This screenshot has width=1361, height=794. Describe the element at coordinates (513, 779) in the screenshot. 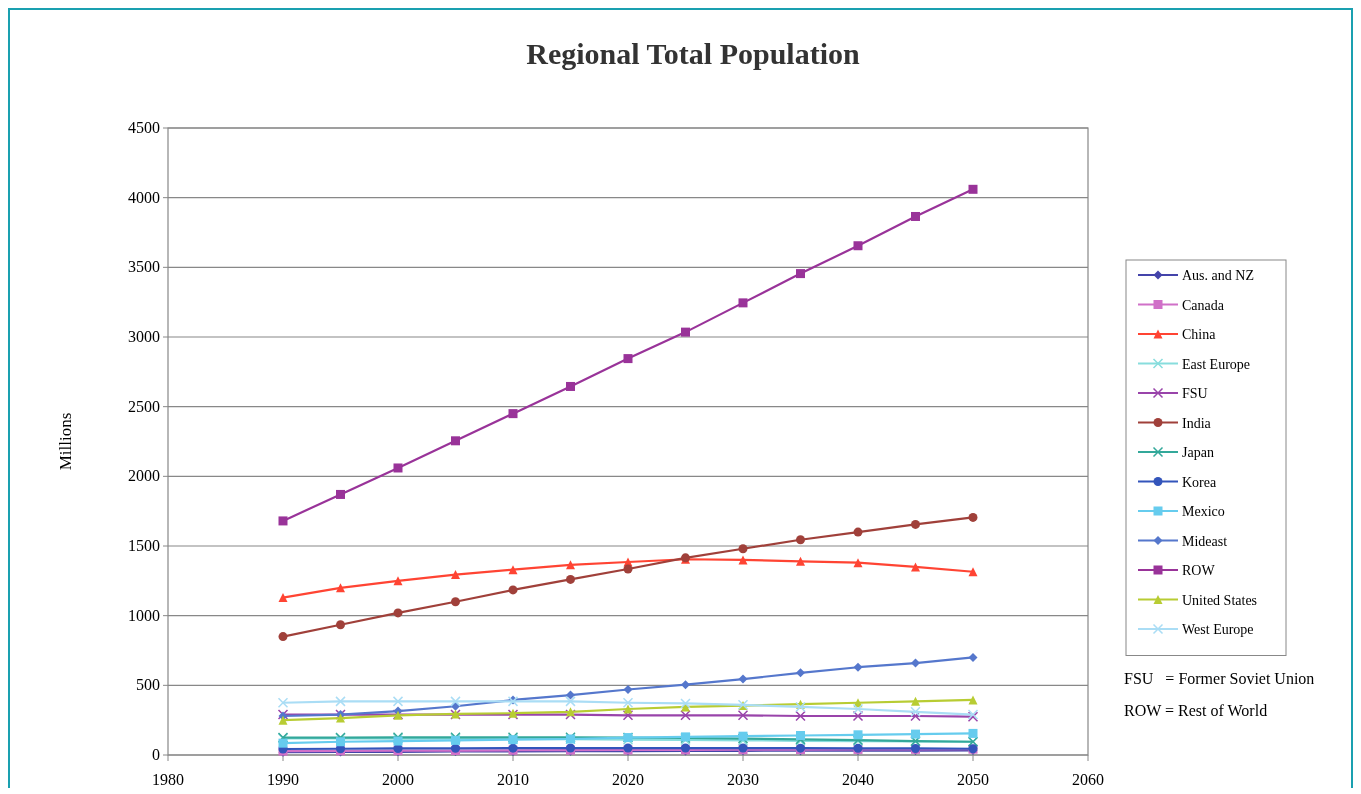

I see `x-tick-label: 2010` at that location.